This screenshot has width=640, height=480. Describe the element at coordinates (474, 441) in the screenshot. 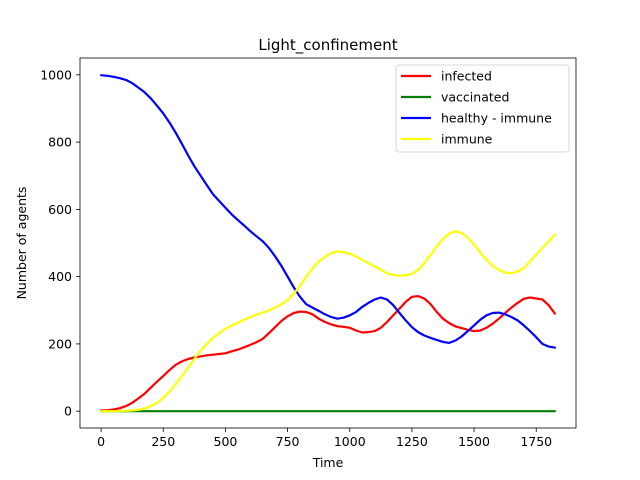

I see `x-tick-label: 1500` at that location.